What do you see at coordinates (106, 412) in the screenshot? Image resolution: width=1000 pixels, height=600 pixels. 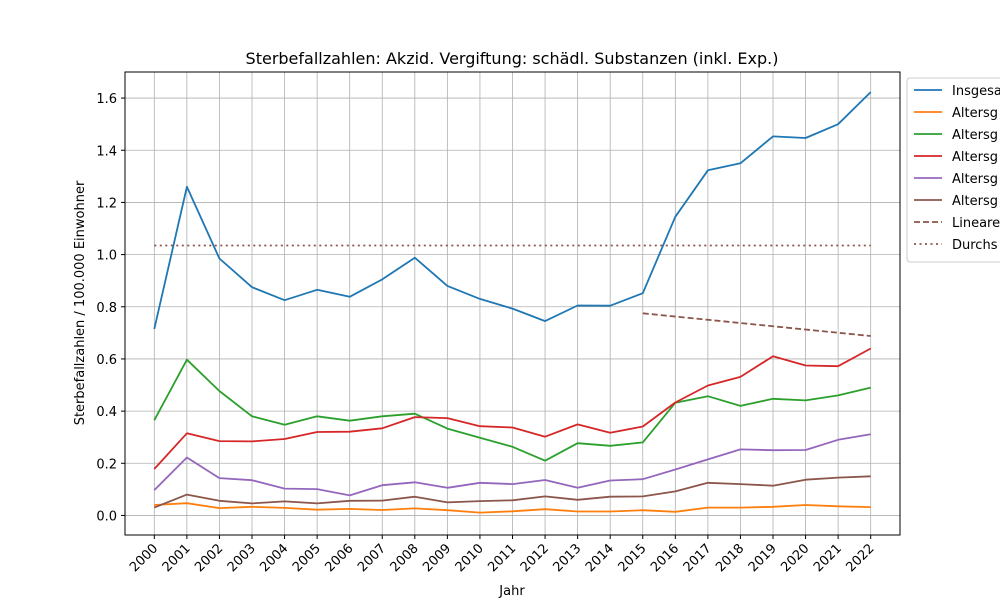 I see `y-tick-label: 0.4` at bounding box center [106, 412].